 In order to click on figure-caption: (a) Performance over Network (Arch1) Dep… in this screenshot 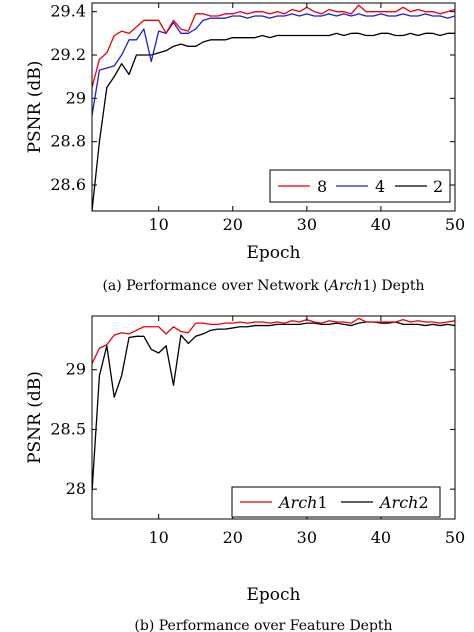, I will do `click(263, 286)`.